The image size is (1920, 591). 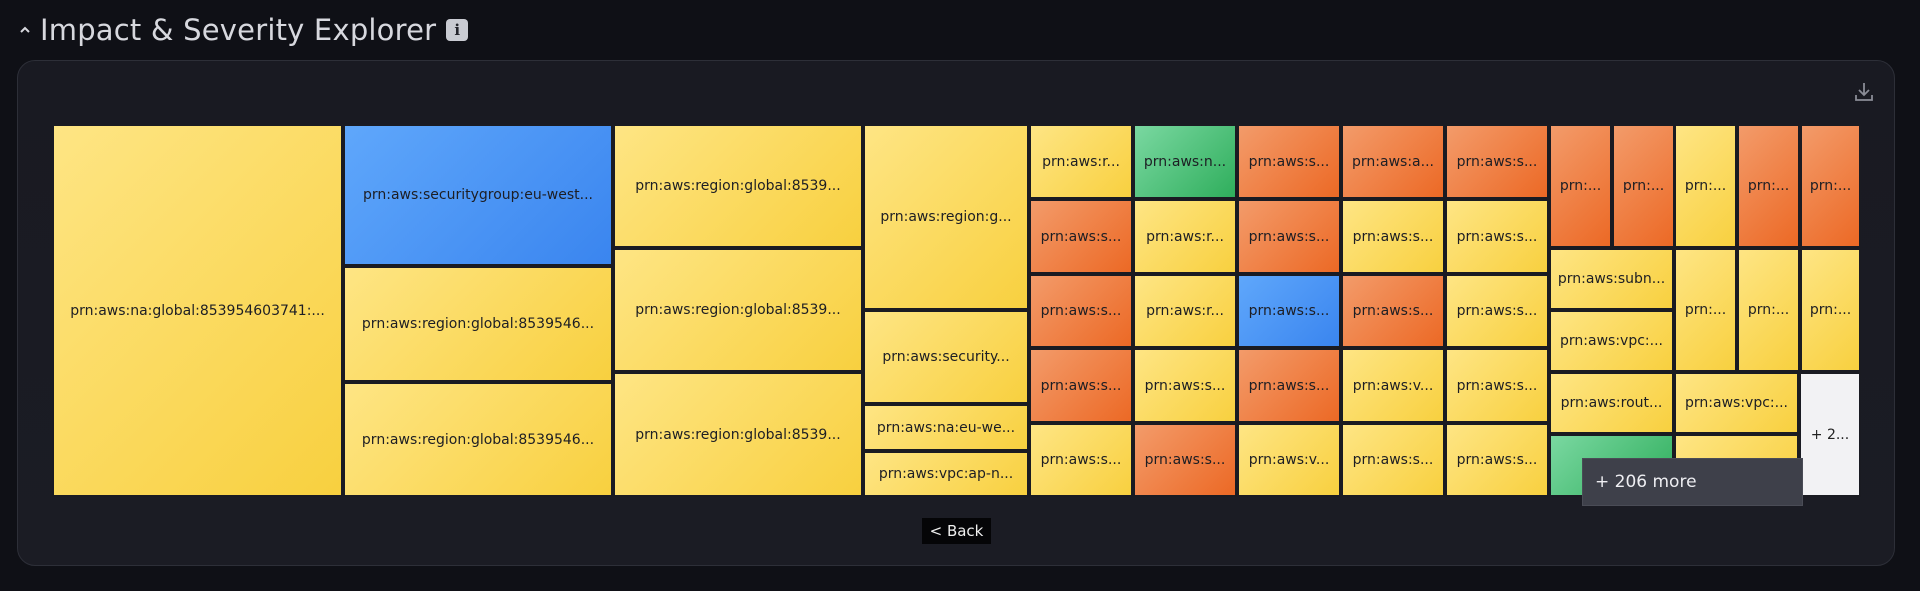 What do you see at coordinates (238, 30) in the screenshot?
I see `page-title: Impact & Severity Explorer` at bounding box center [238, 30].